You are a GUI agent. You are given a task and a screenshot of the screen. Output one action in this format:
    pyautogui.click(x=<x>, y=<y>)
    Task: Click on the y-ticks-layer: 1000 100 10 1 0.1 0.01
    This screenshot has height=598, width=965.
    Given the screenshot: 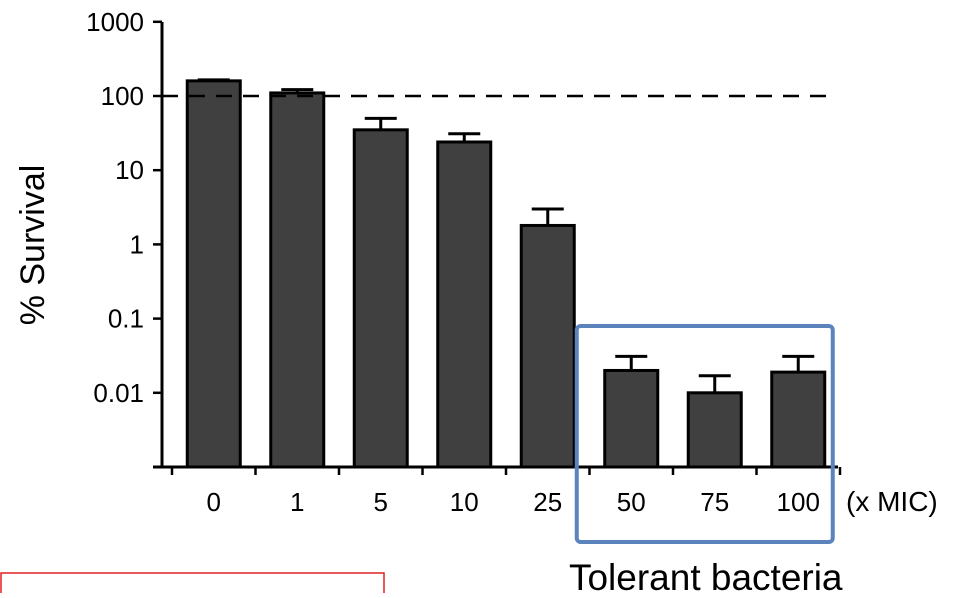 What is the action you would take?
    pyautogui.click(x=124, y=238)
    